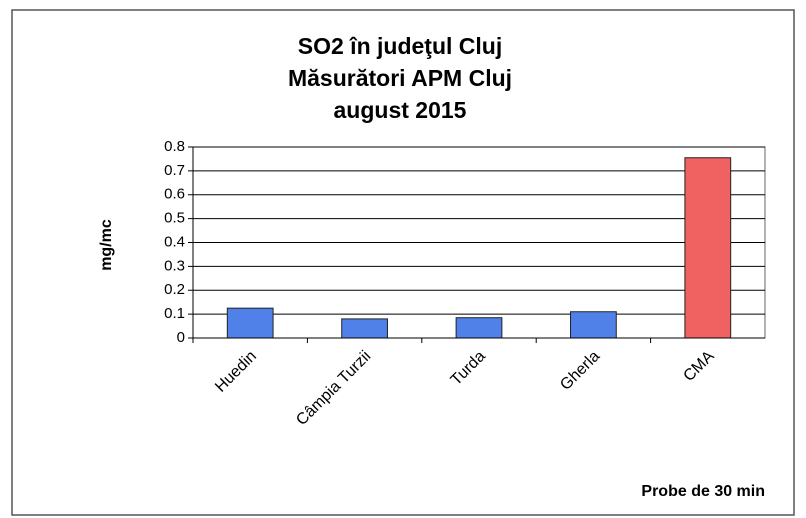  Describe the element at coordinates (400, 78) in the screenshot. I see `chart-title: Măsurători APM Cluj` at that location.